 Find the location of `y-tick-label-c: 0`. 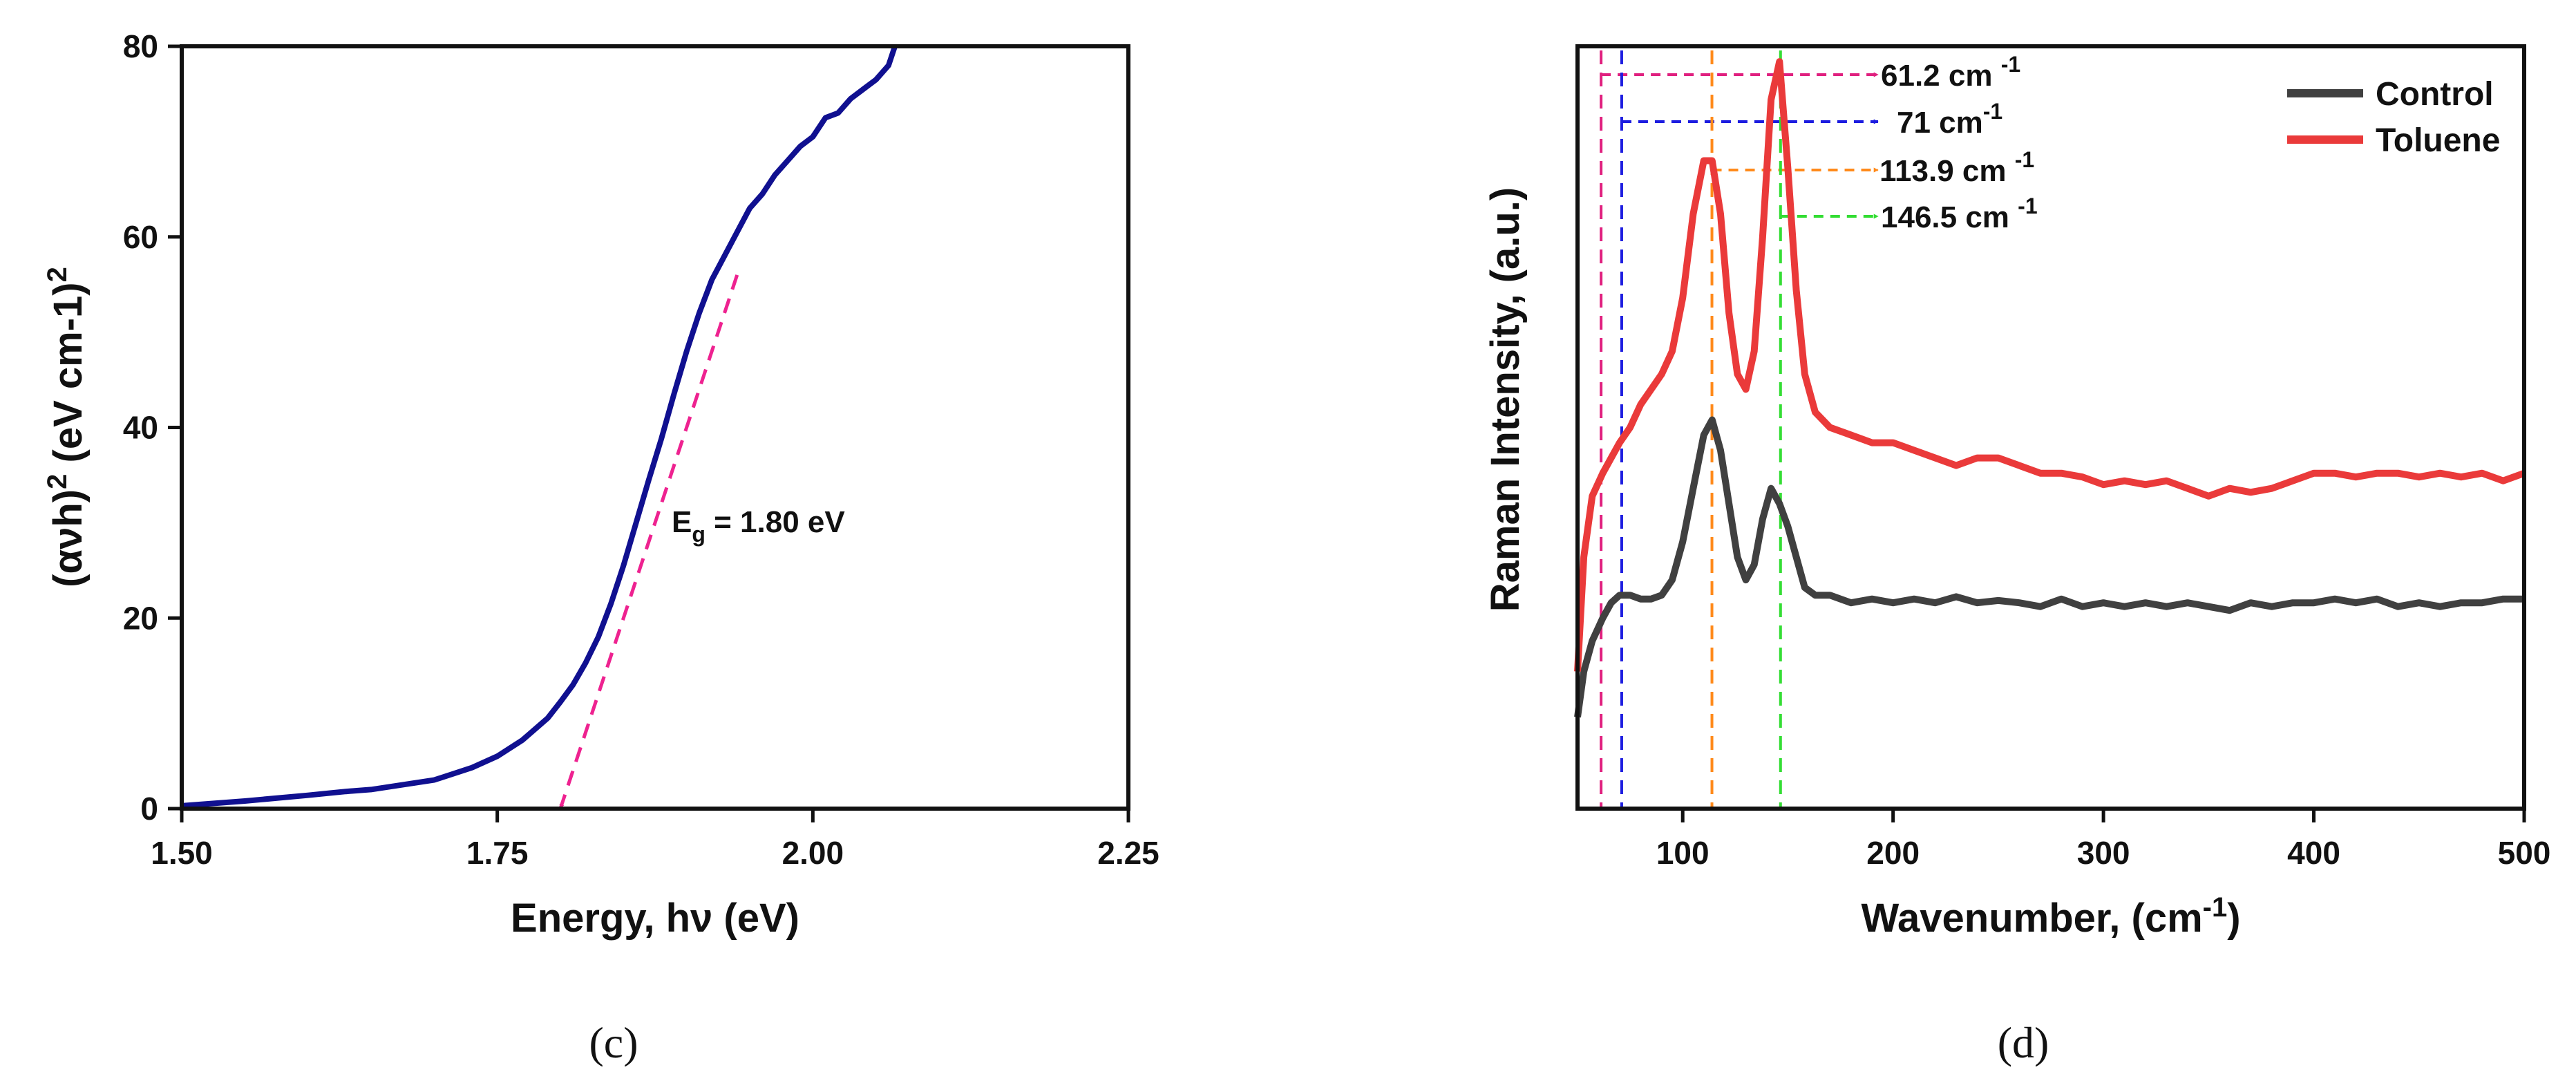

y-tick-label-c: 0 is located at coordinates (149, 809).